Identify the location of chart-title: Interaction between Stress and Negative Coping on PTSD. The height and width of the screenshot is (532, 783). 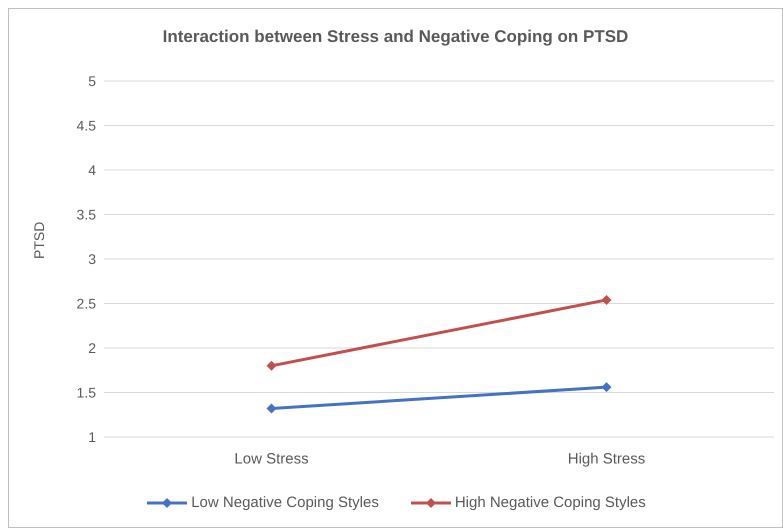
(396, 37).